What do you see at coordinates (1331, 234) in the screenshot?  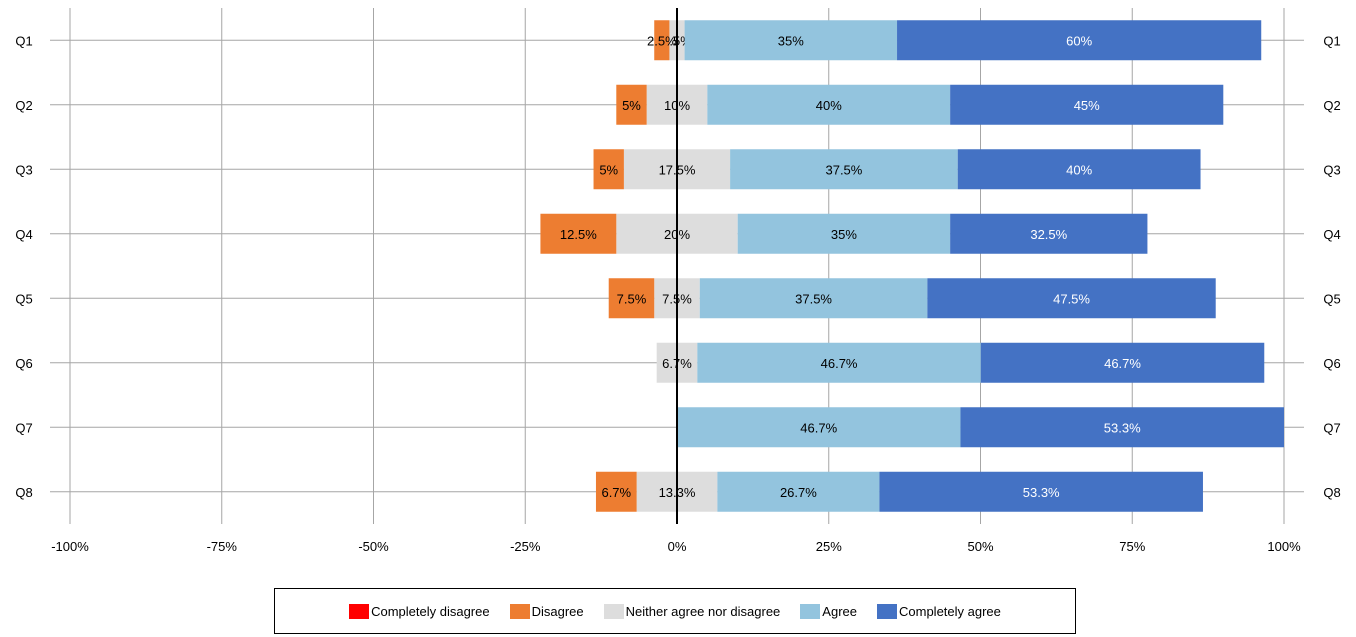 I see `category-label-right: Q4` at bounding box center [1331, 234].